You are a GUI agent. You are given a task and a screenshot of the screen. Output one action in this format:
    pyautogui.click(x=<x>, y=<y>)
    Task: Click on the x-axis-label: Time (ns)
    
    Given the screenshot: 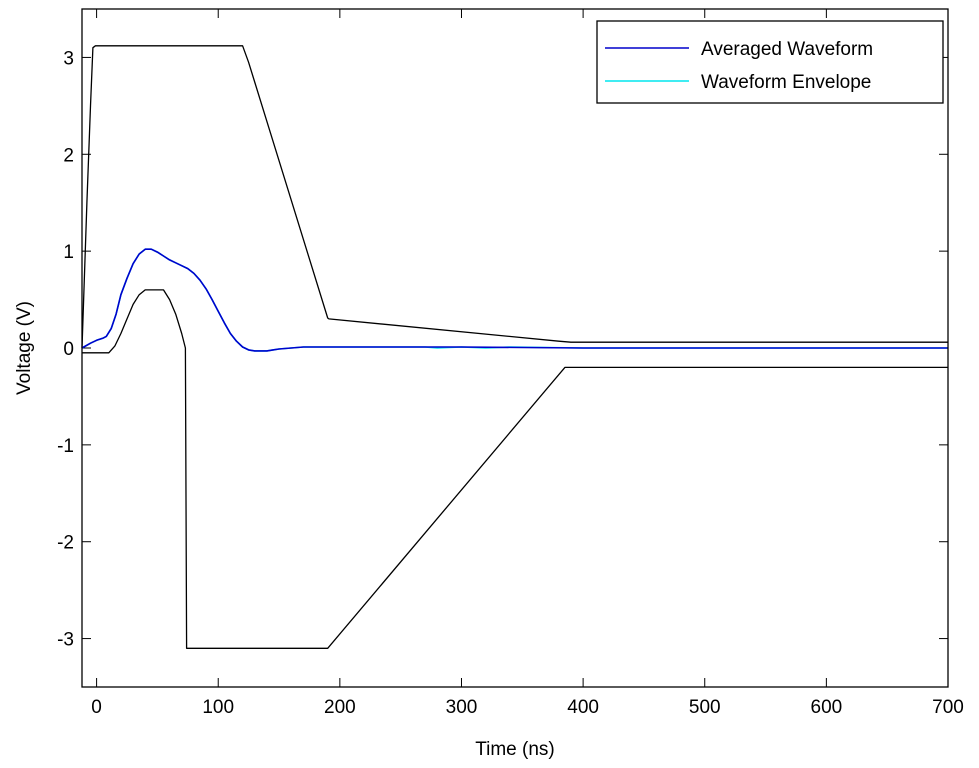 What is the action you would take?
    pyautogui.click(x=515, y=749)
    